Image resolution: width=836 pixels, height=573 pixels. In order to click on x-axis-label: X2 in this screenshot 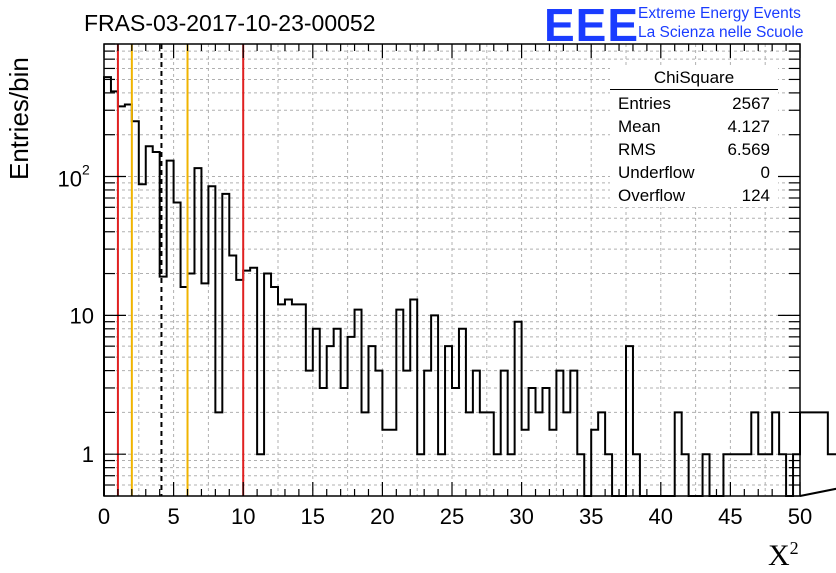, I will do `click(783, 555)`.